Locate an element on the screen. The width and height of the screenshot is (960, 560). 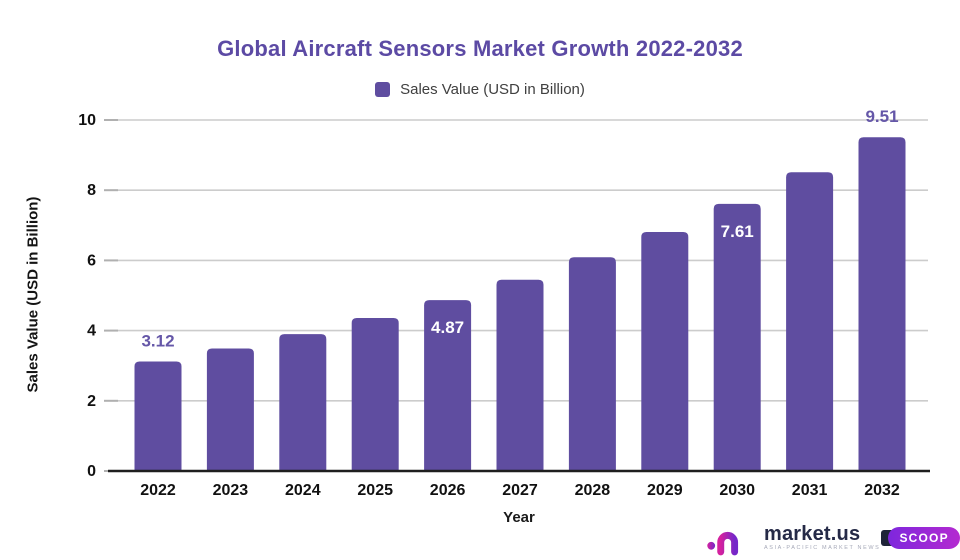
x-category-label-2026: 2026 is located at coordinates (448, 490).